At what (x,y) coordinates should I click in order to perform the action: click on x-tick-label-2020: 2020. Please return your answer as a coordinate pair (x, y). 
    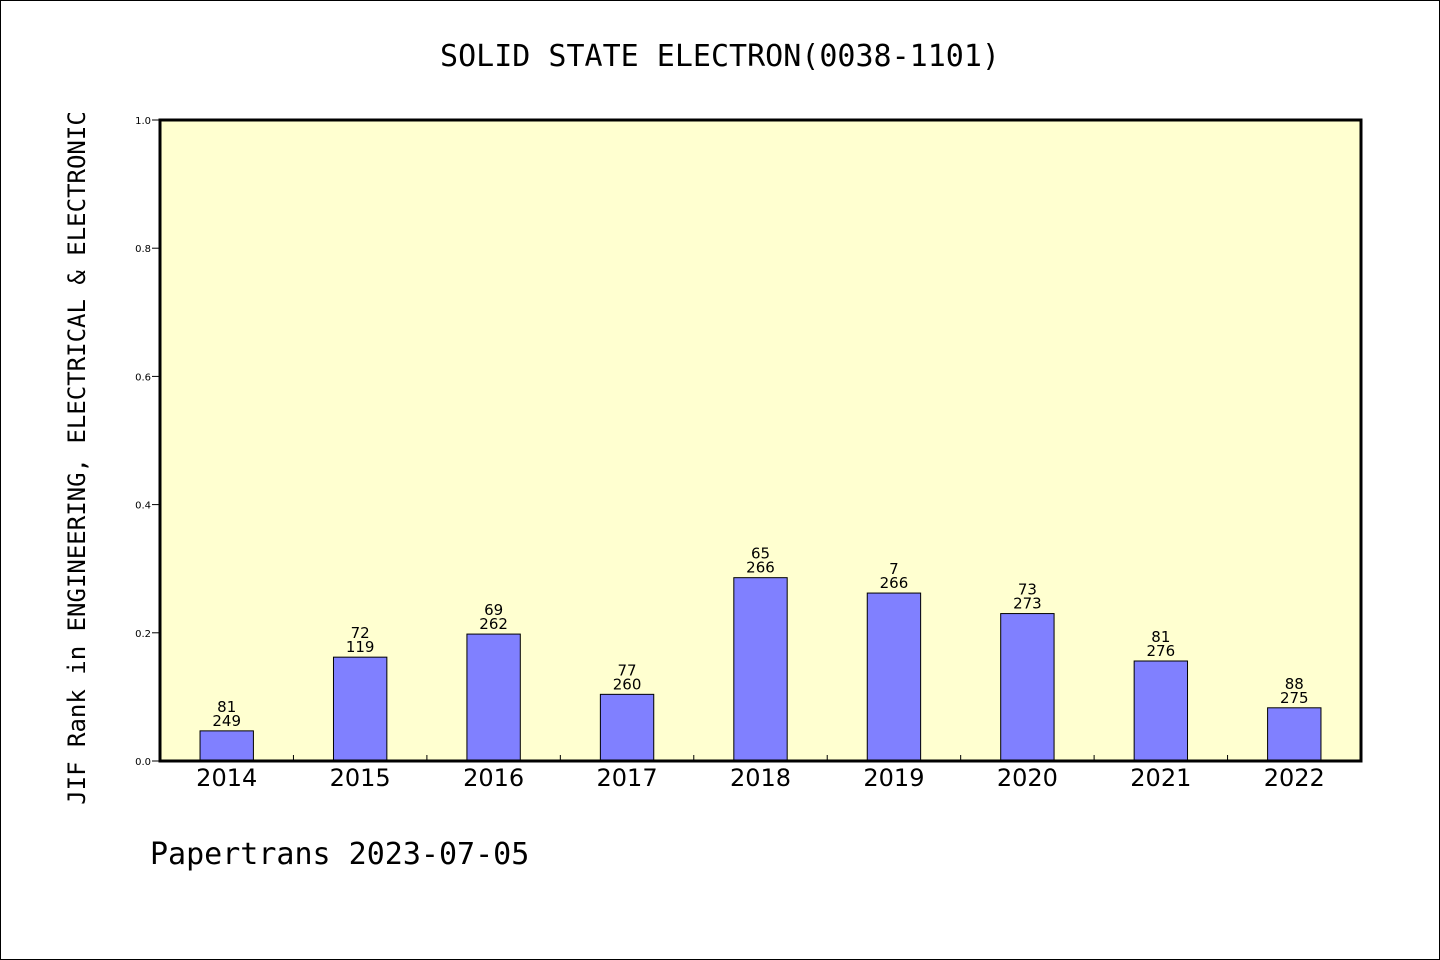
    Looking at the image, I should click on (1027, 778).